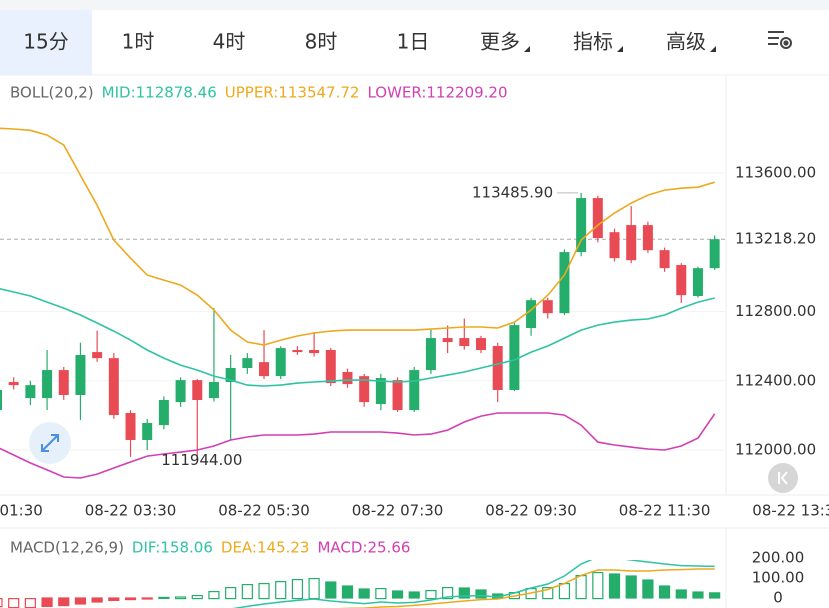 Image resolution: width=829 pixels, height=608 pixels. Describe the element at coordinates (775, 239) in the screenshot. I see `last-price-label: 113218.20` at that location.